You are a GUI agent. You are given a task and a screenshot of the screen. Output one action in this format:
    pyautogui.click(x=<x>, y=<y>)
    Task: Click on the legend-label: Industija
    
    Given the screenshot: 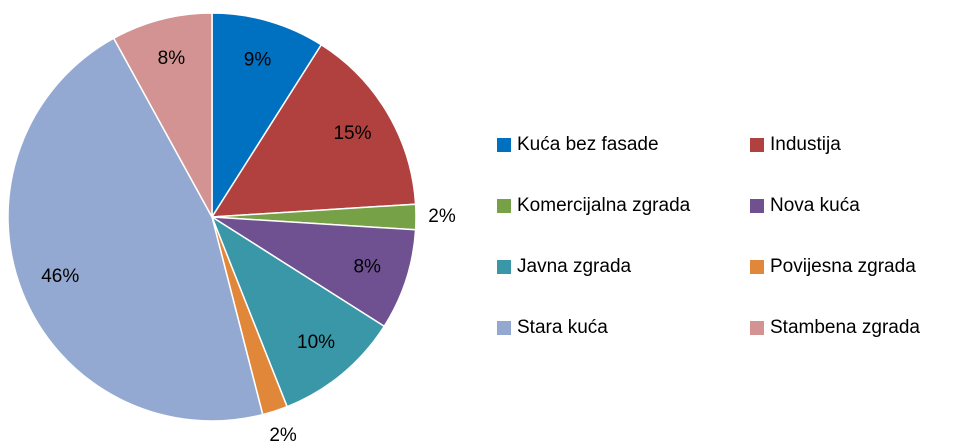 What is the action you would take?
    pyautogui.click(x=805, y=144)
    